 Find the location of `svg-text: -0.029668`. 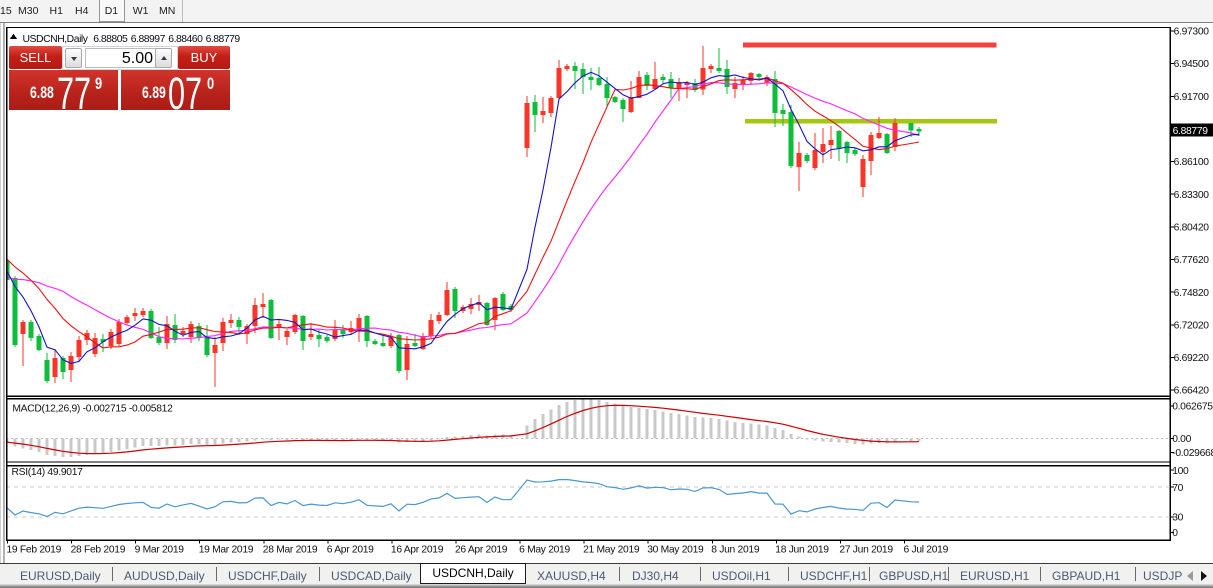

svg-text: -0.029668 is located at coordinates (1192, 453).